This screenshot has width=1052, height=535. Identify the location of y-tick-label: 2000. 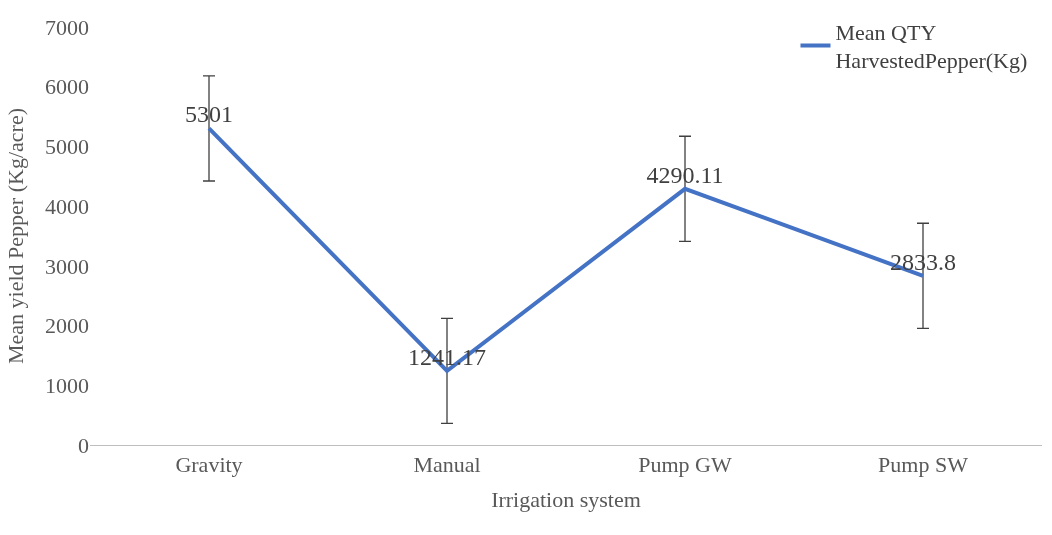
(67, 326).